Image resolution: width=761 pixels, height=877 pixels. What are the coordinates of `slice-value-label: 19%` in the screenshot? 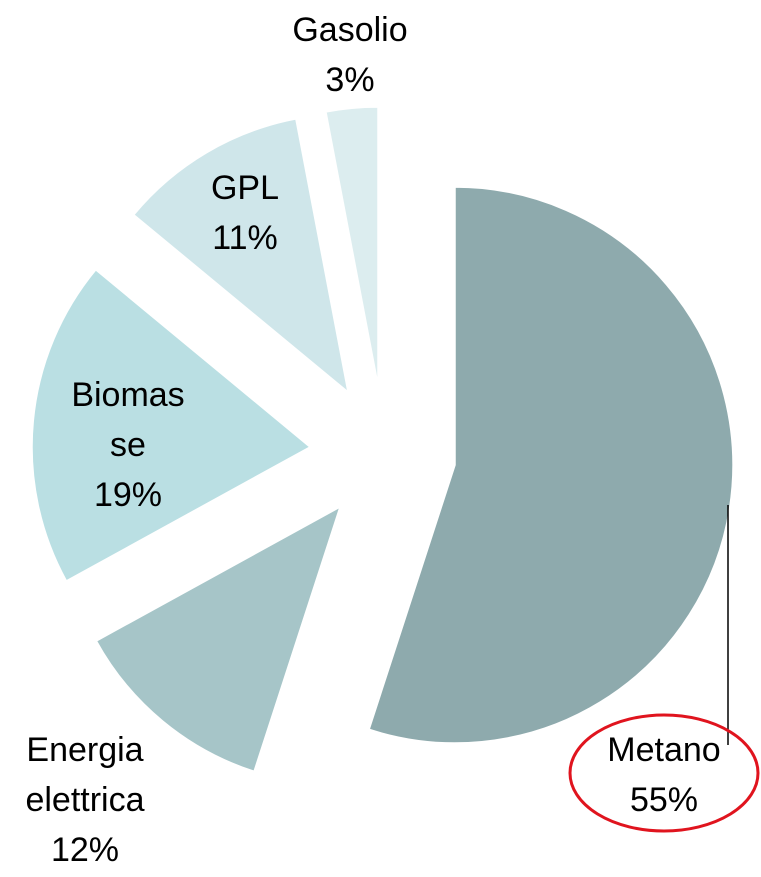 It's located at (128, 495).